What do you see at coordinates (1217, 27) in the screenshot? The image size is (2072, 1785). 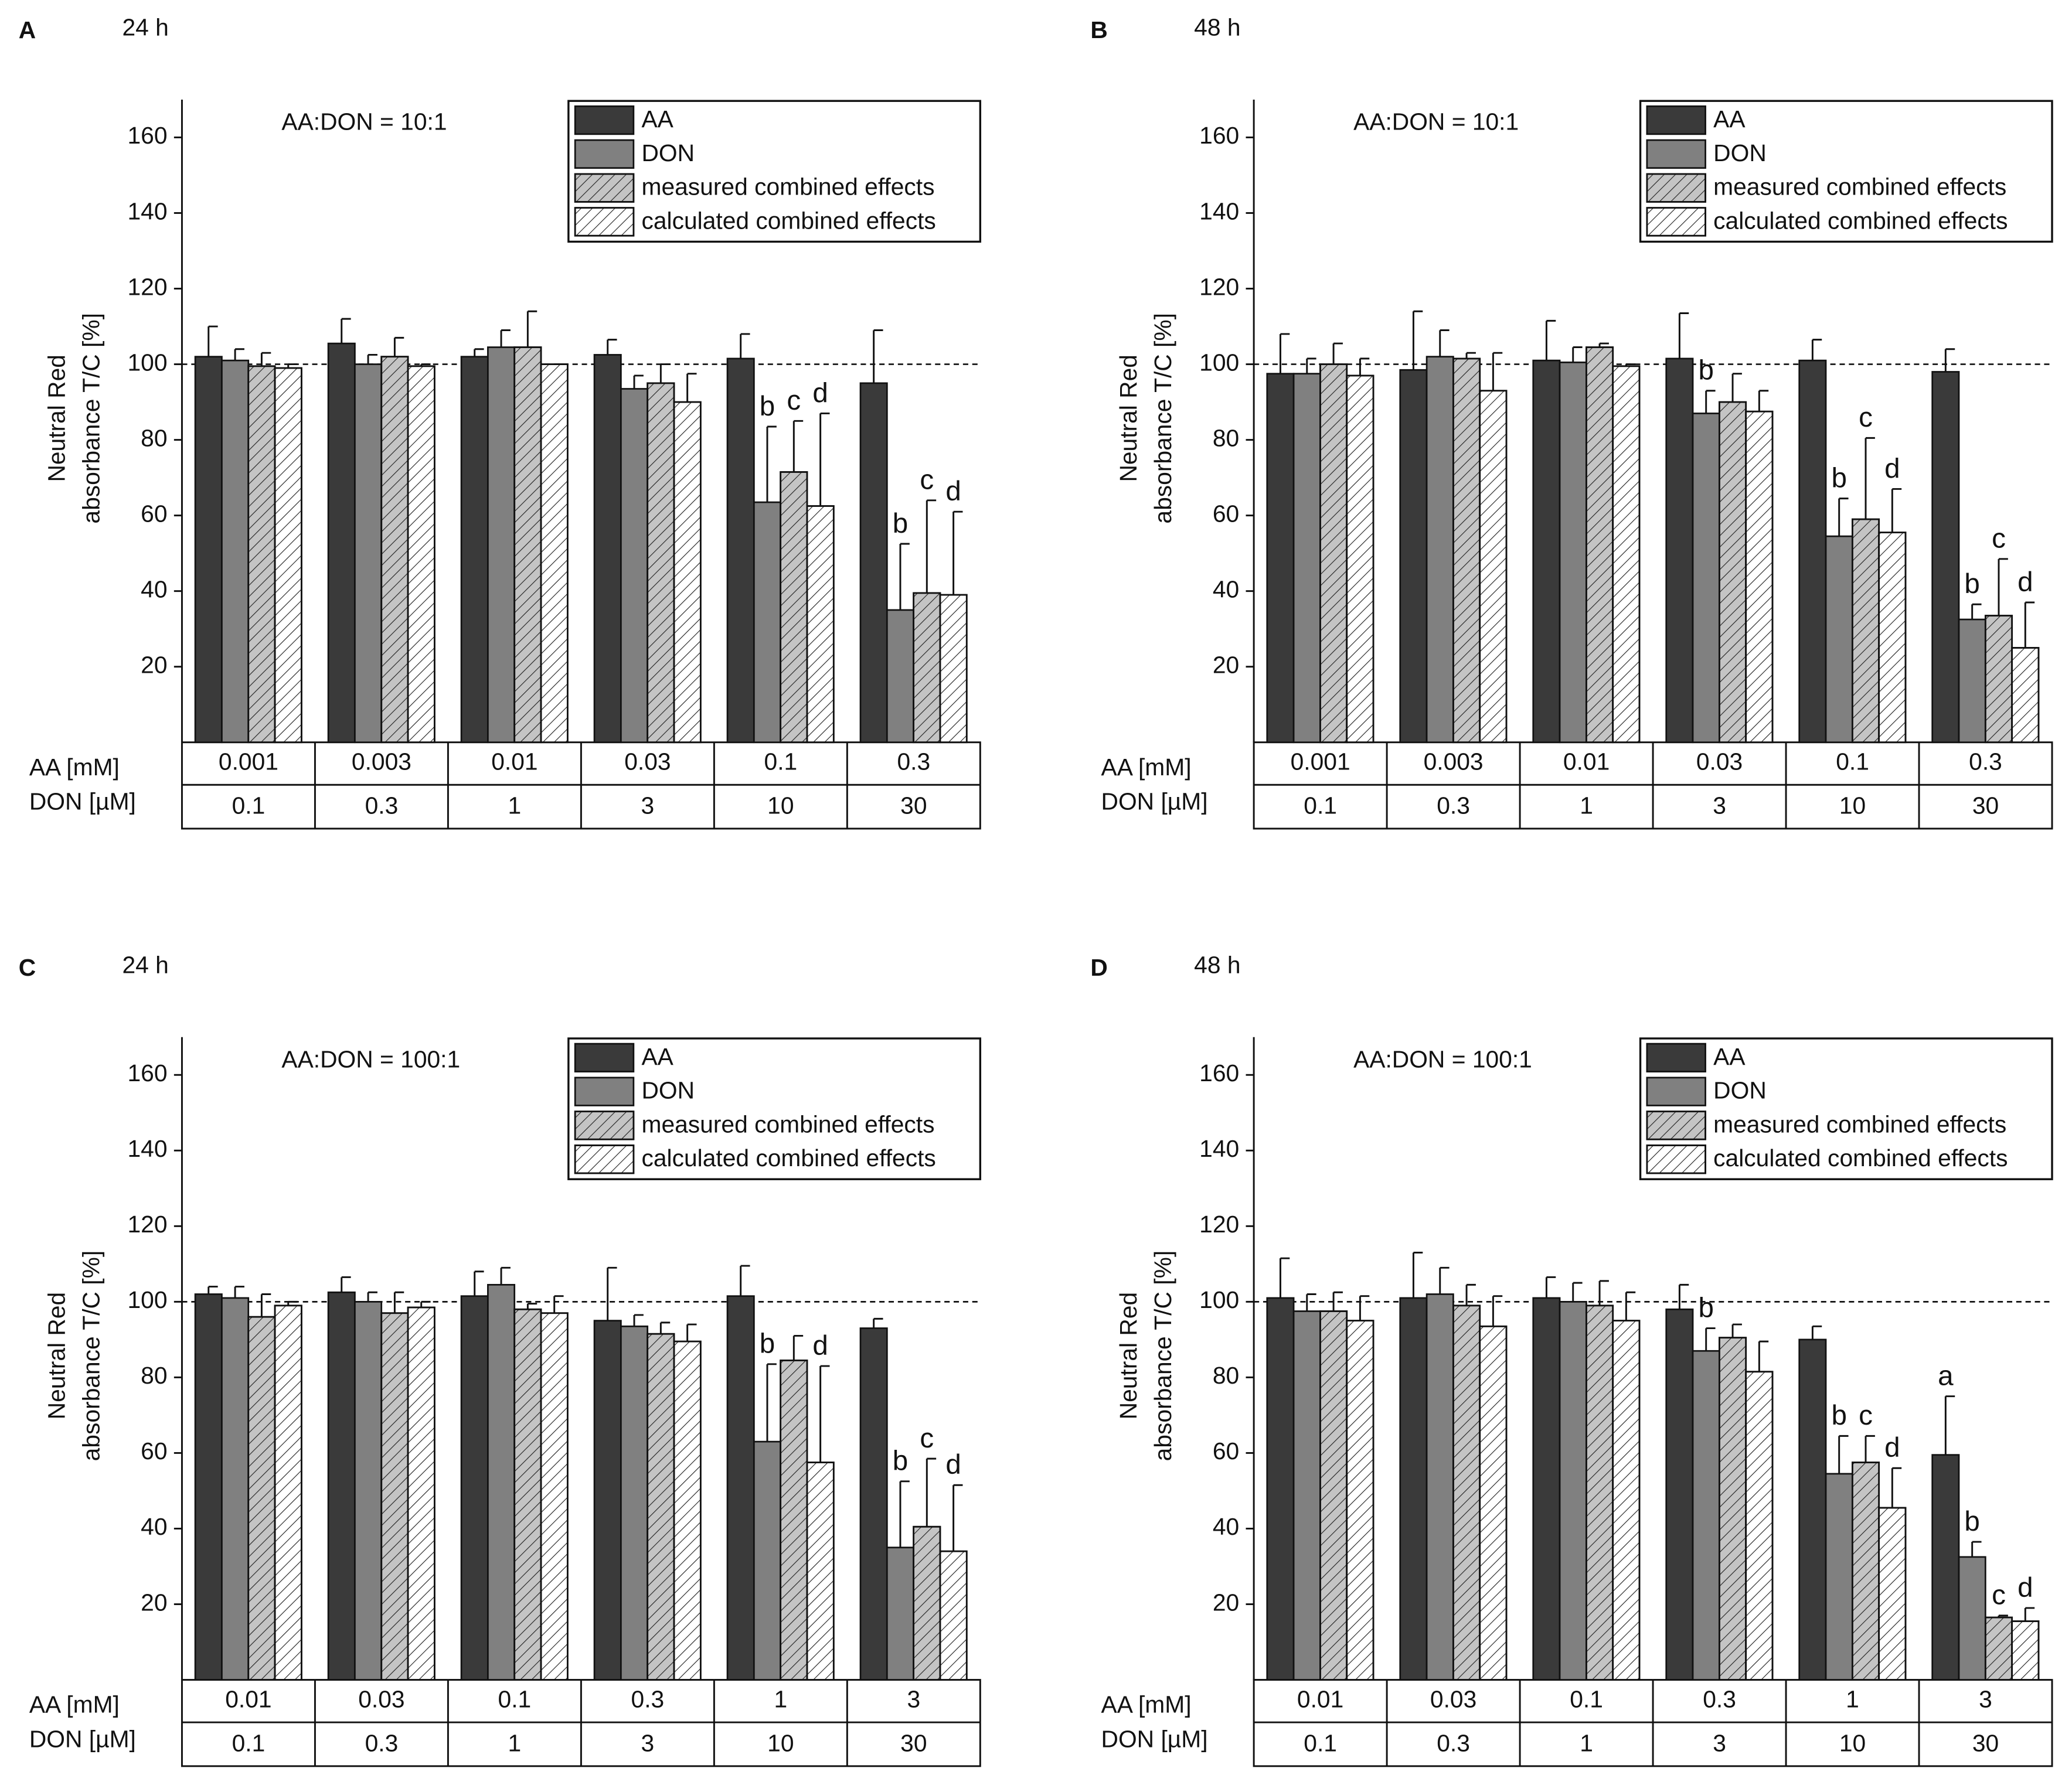 I see `panel-title: 48 h` at bounding box center [1217, 27].